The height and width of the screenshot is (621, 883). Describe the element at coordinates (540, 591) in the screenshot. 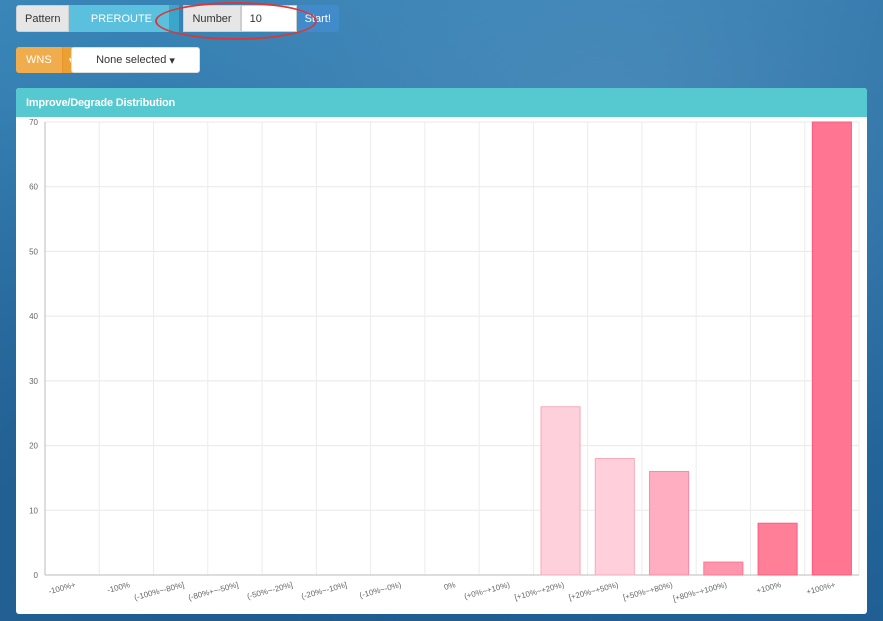

I see `x-tick-label: [+10%~+20%)` at that location.